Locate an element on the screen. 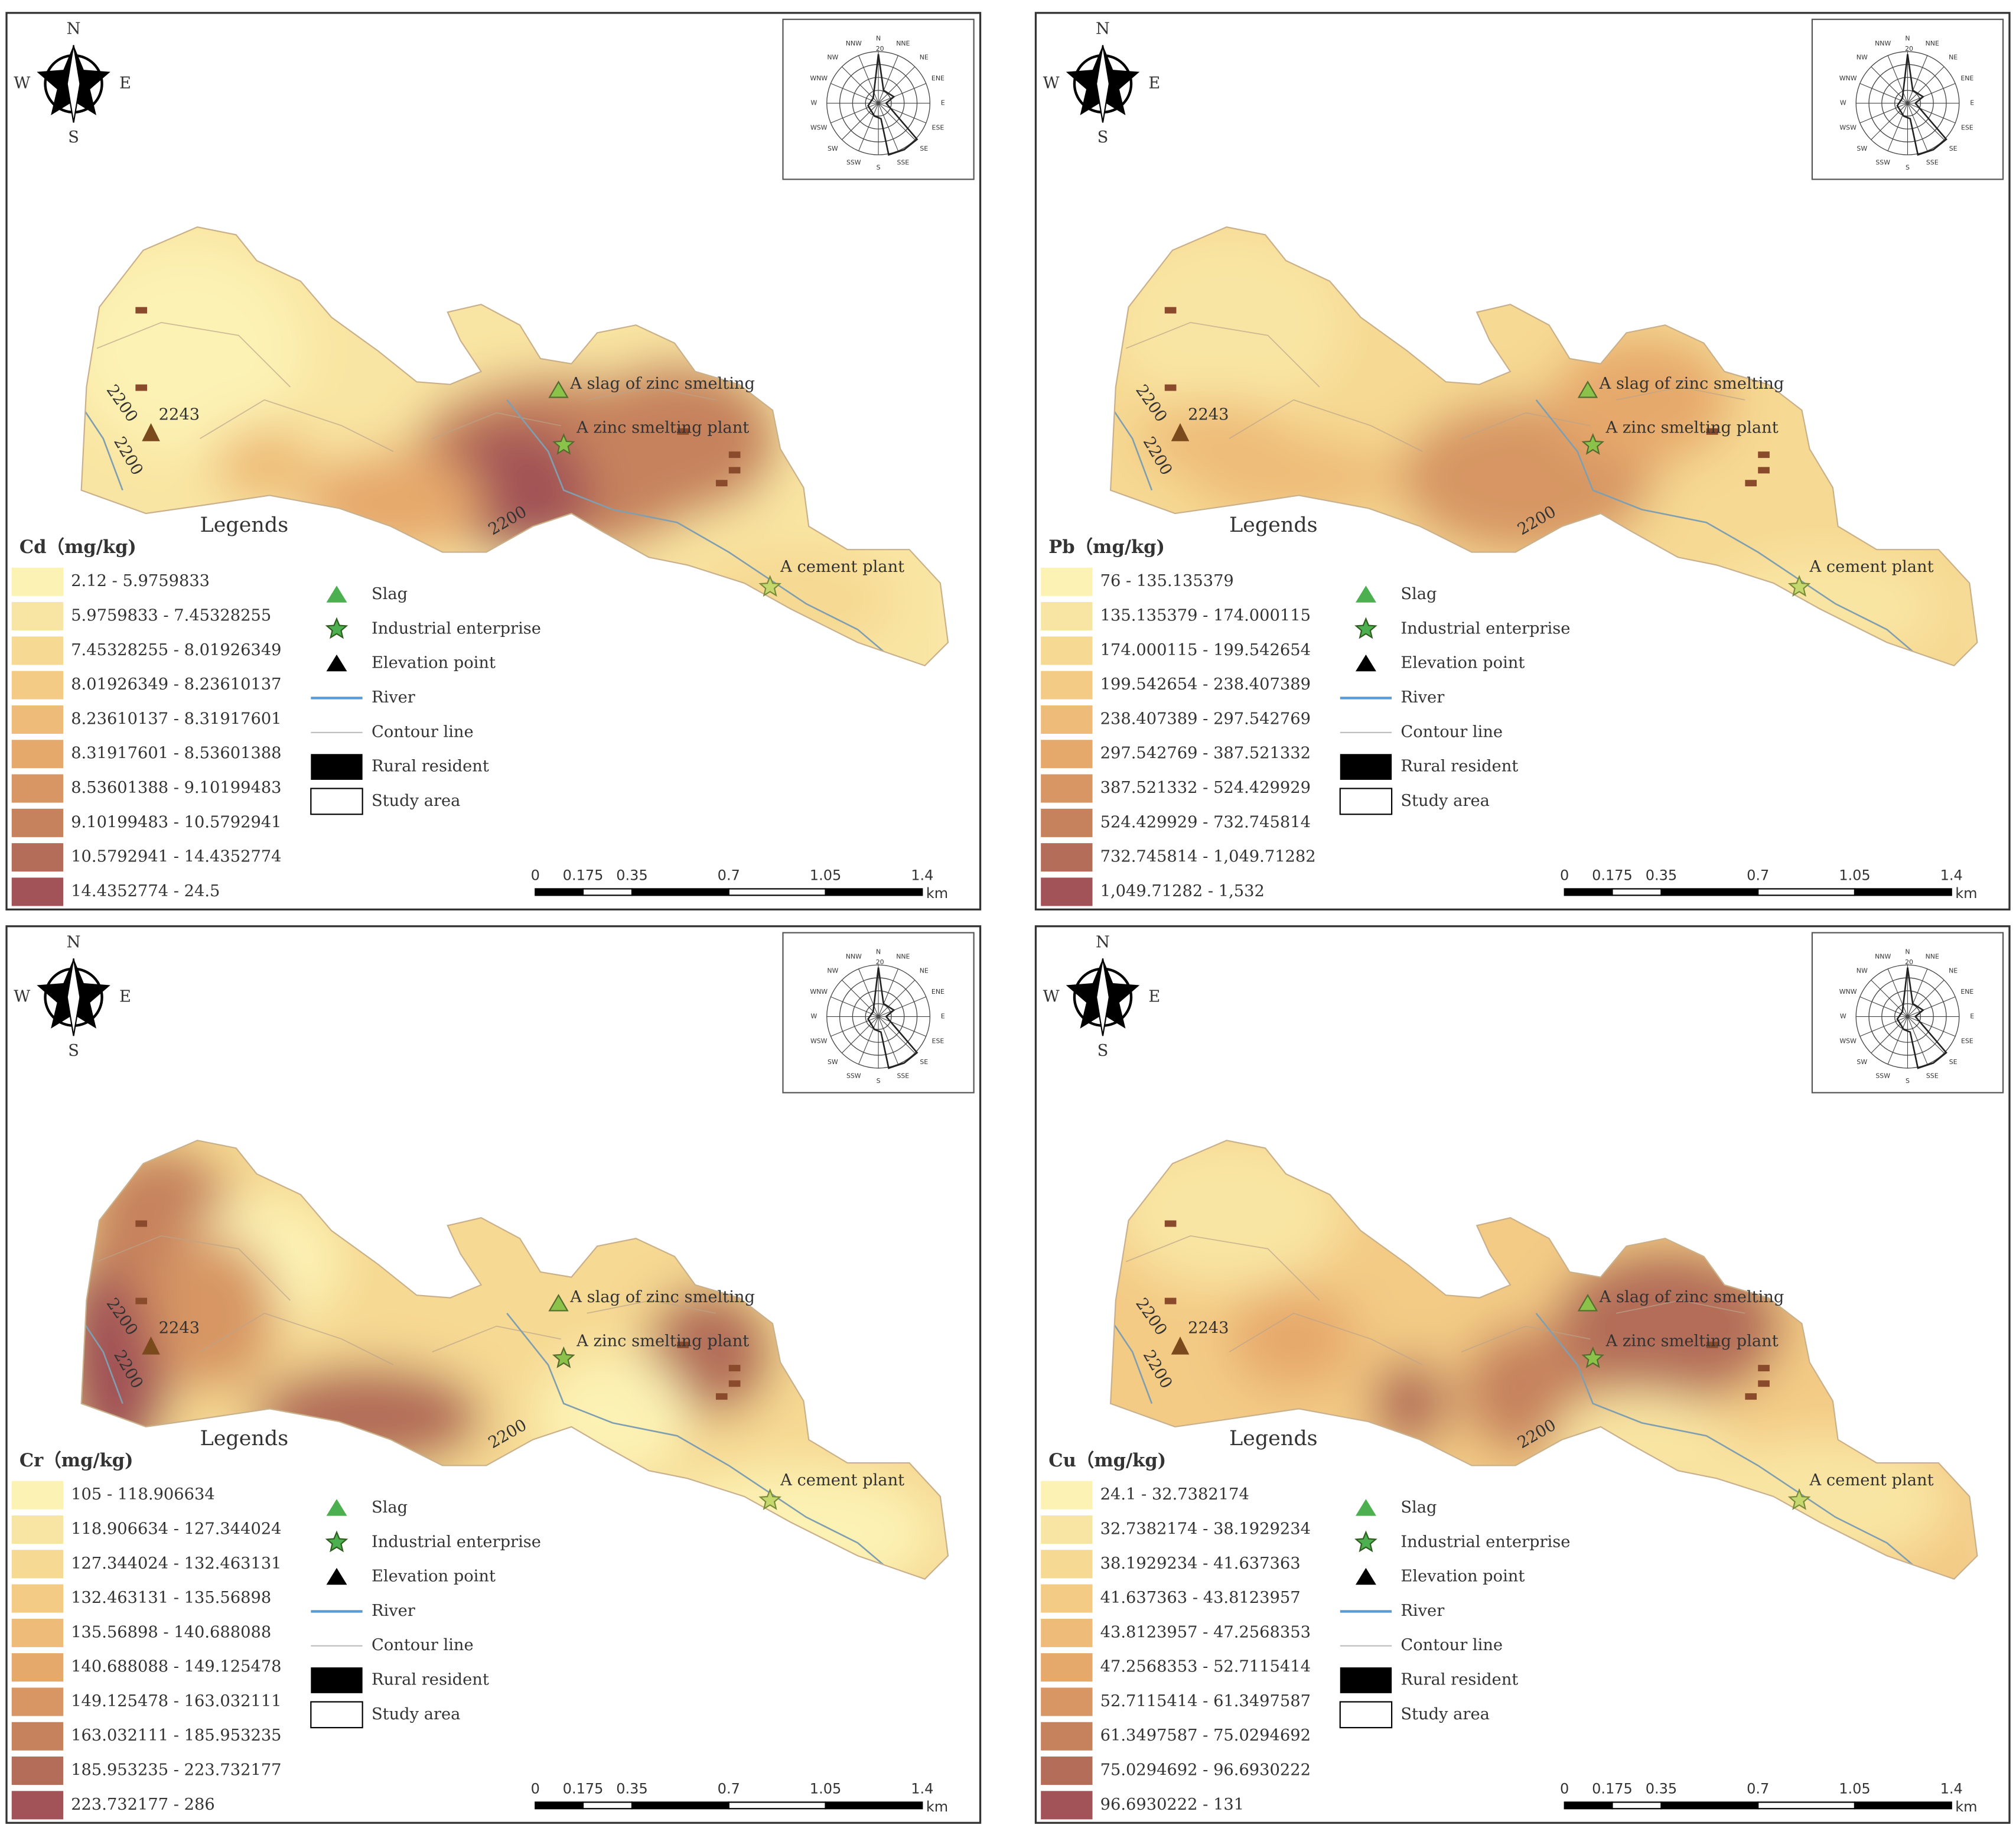 The image size is (2016, 1828). place-label: A slag of zinc smelting is located at coordinates (662, 1297).